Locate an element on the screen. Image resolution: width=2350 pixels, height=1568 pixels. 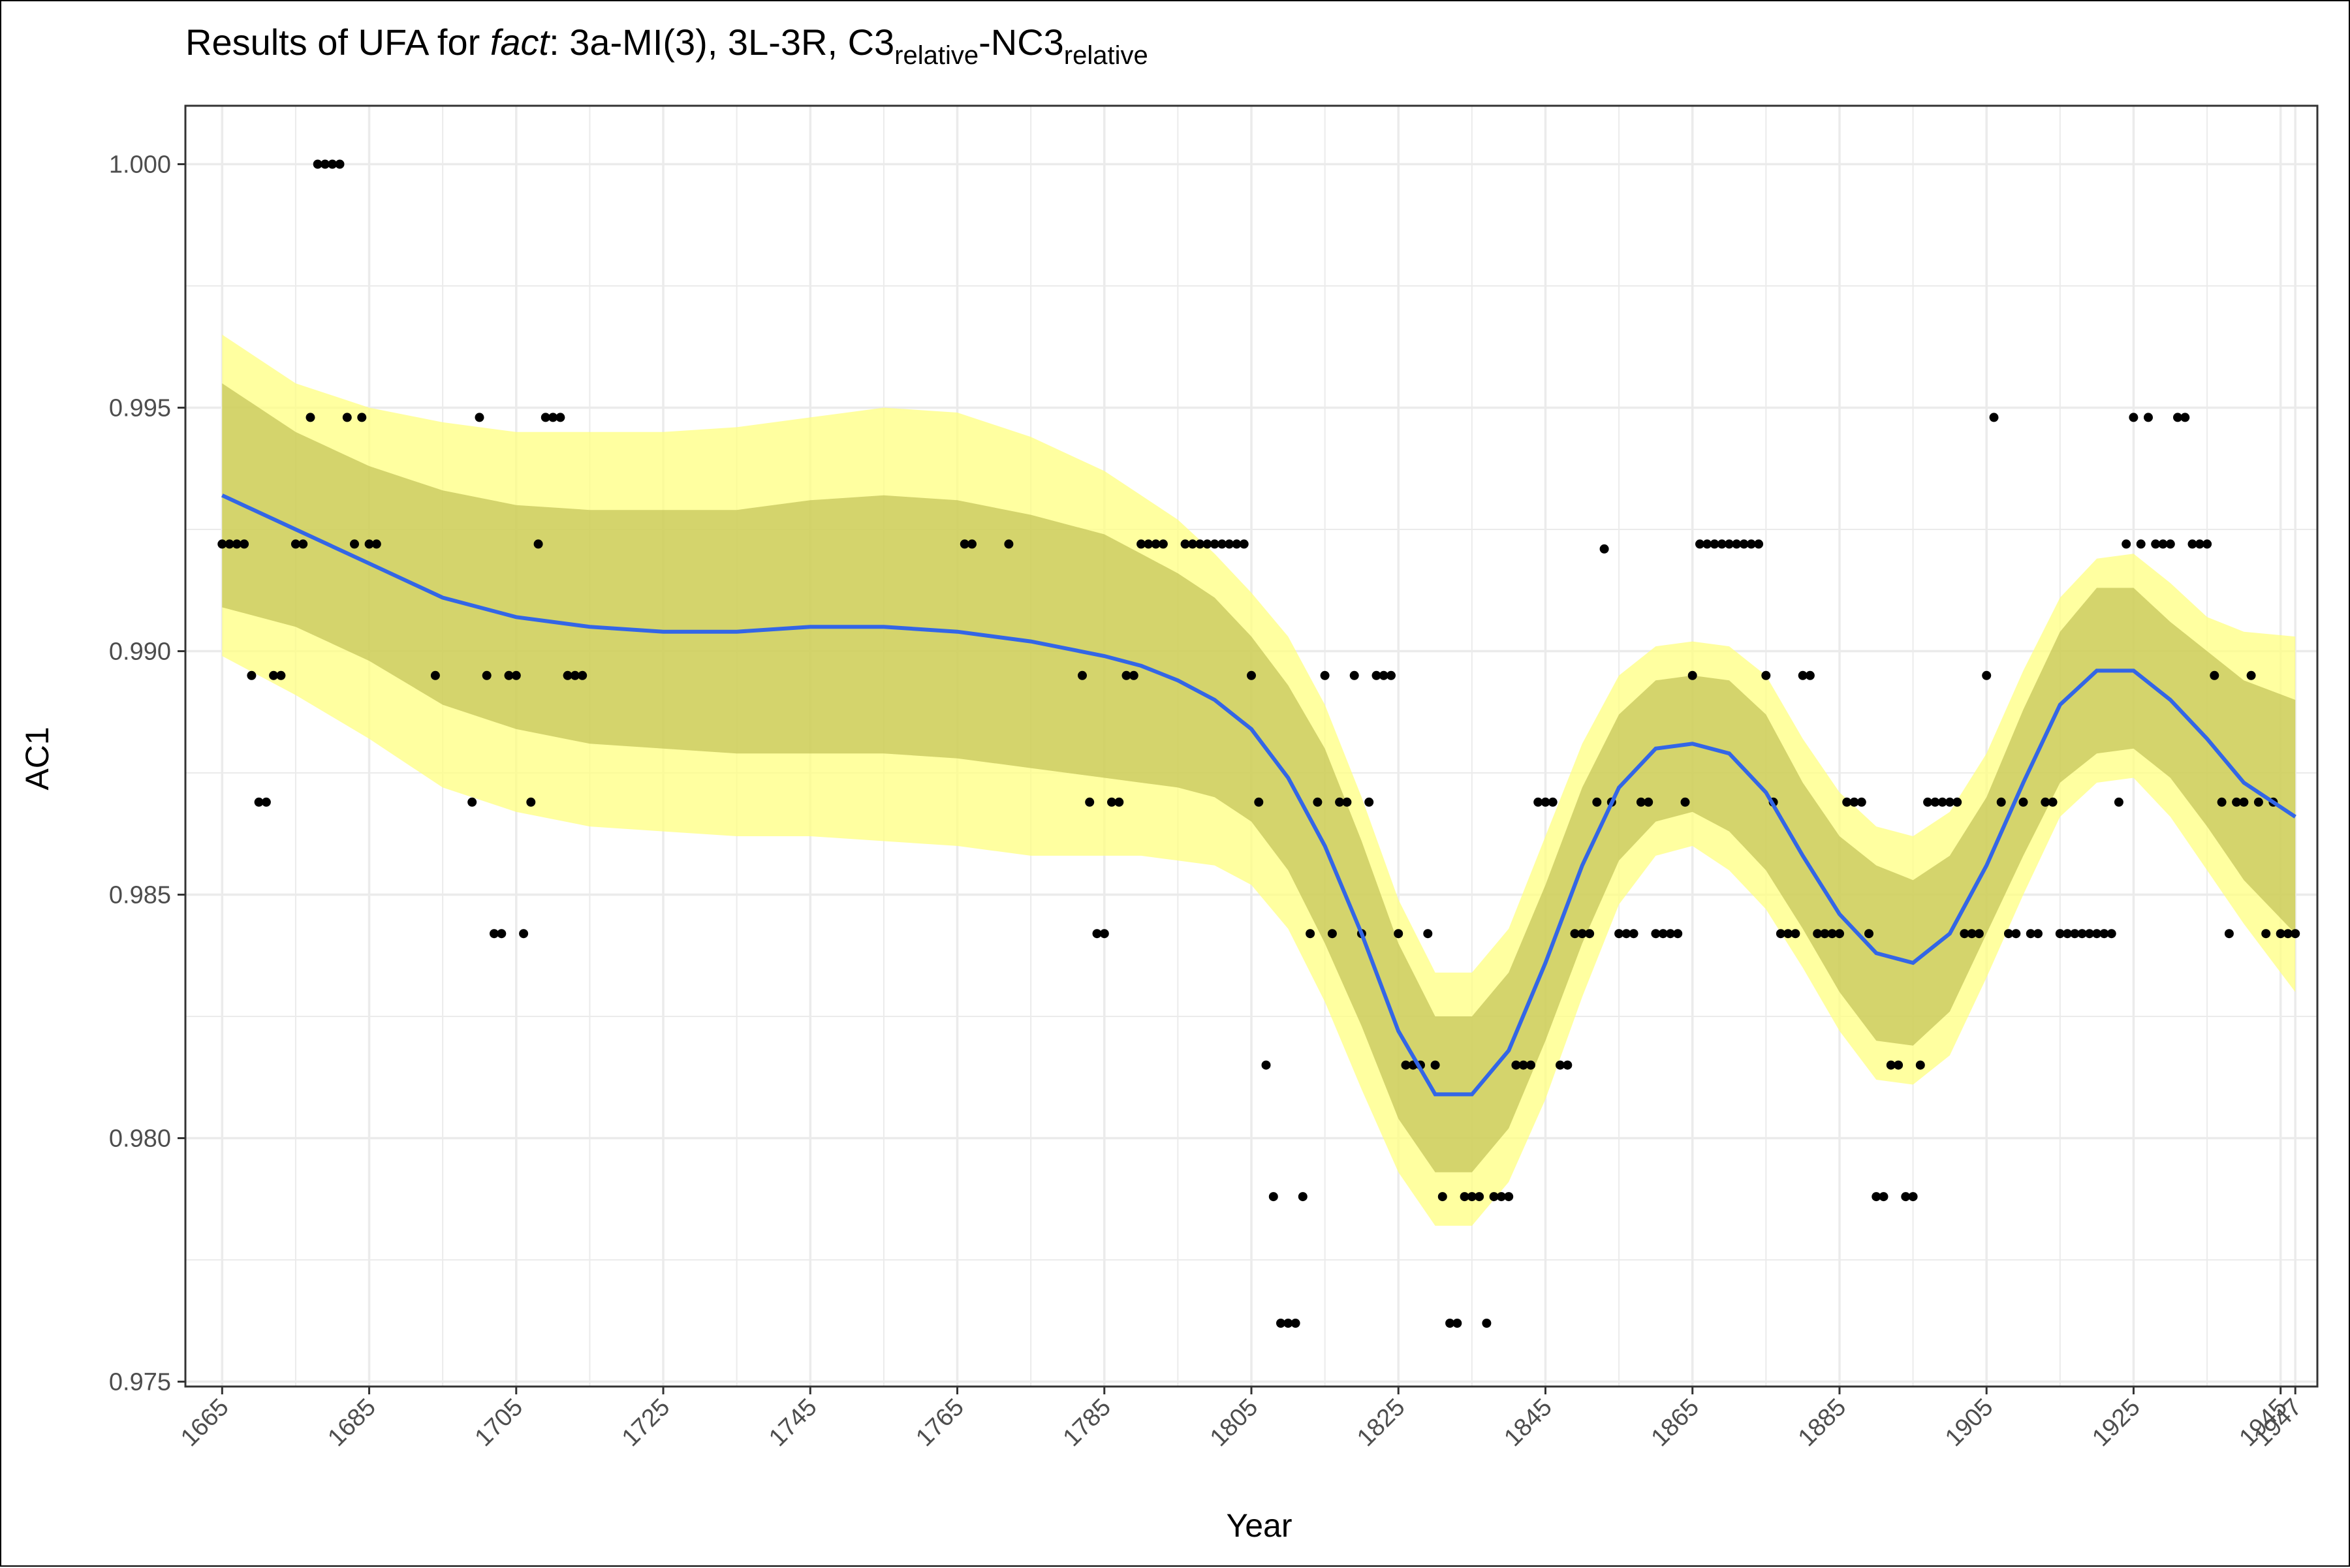
y-tick-label: 0.995 is located at coordinates (140, 409).